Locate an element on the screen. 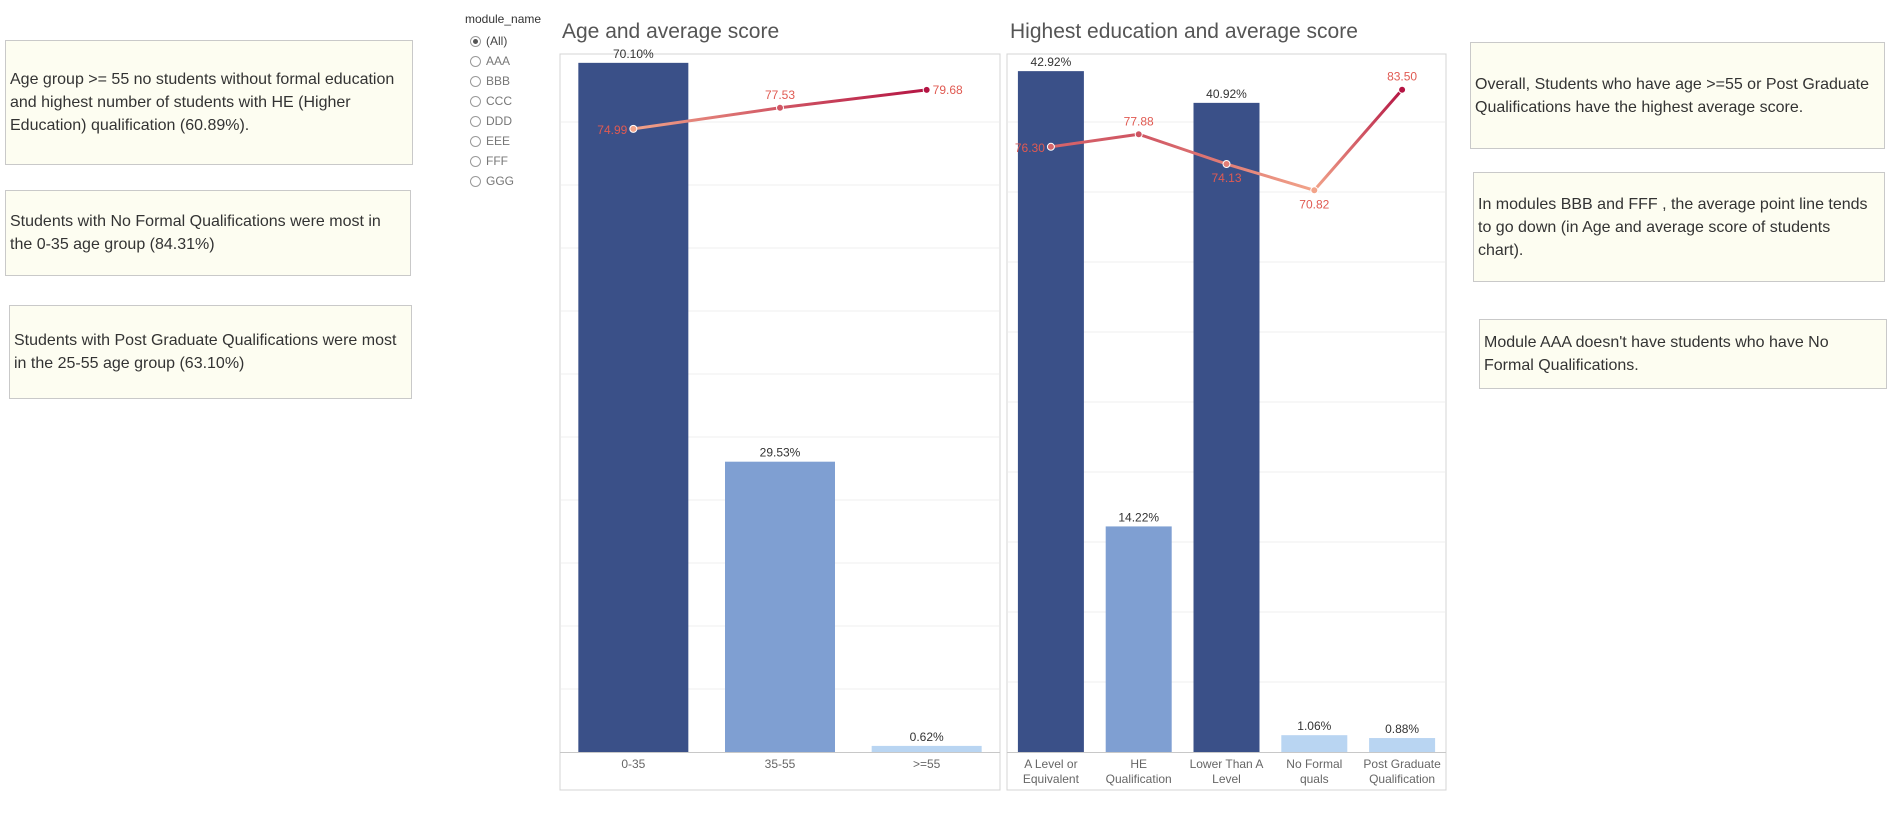 This screenshot has height=825, width=1893. bar-value-label: 0.88% is located at coordinates (1402, 729).